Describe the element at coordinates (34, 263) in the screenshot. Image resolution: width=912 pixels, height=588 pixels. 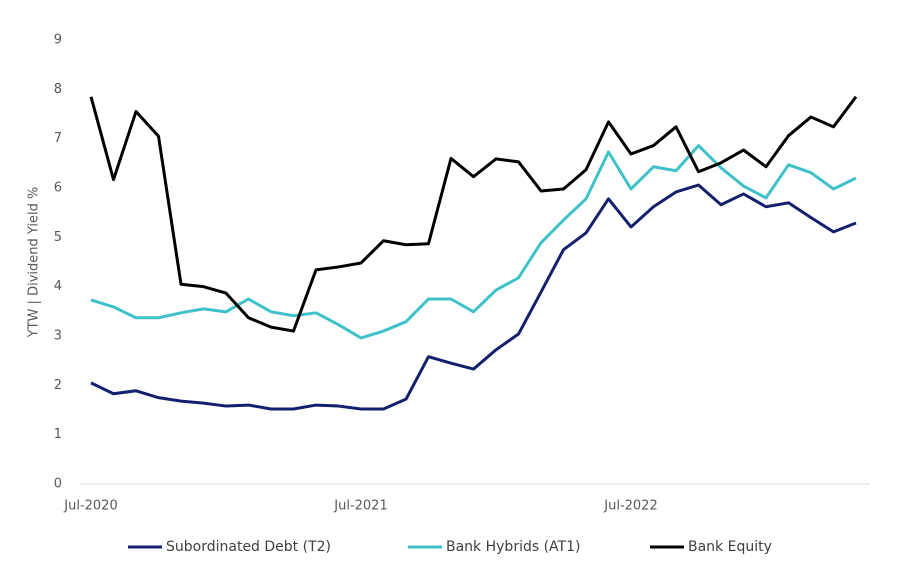
I see `y-axis-label: YTW | Dividend Yield %` at that location.